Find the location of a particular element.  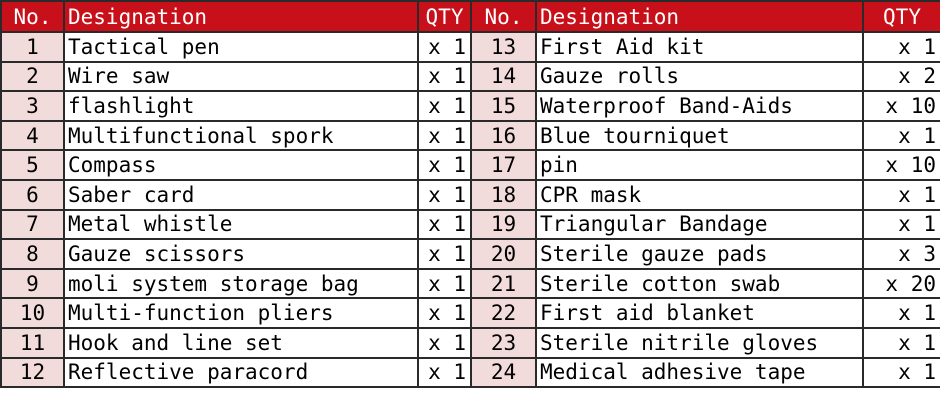

table-row: 5 Compass x 1 17 pin x 10 is located at coordinates (470, 165).